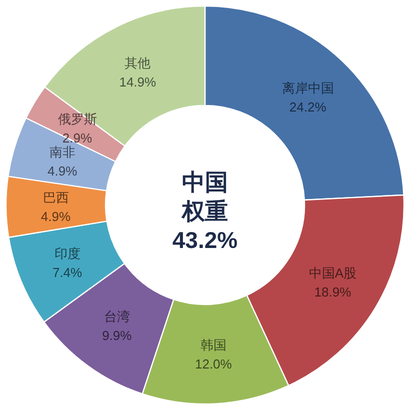 The image size is (408, 407). I want to click on text: 中国, so click(205, 182).